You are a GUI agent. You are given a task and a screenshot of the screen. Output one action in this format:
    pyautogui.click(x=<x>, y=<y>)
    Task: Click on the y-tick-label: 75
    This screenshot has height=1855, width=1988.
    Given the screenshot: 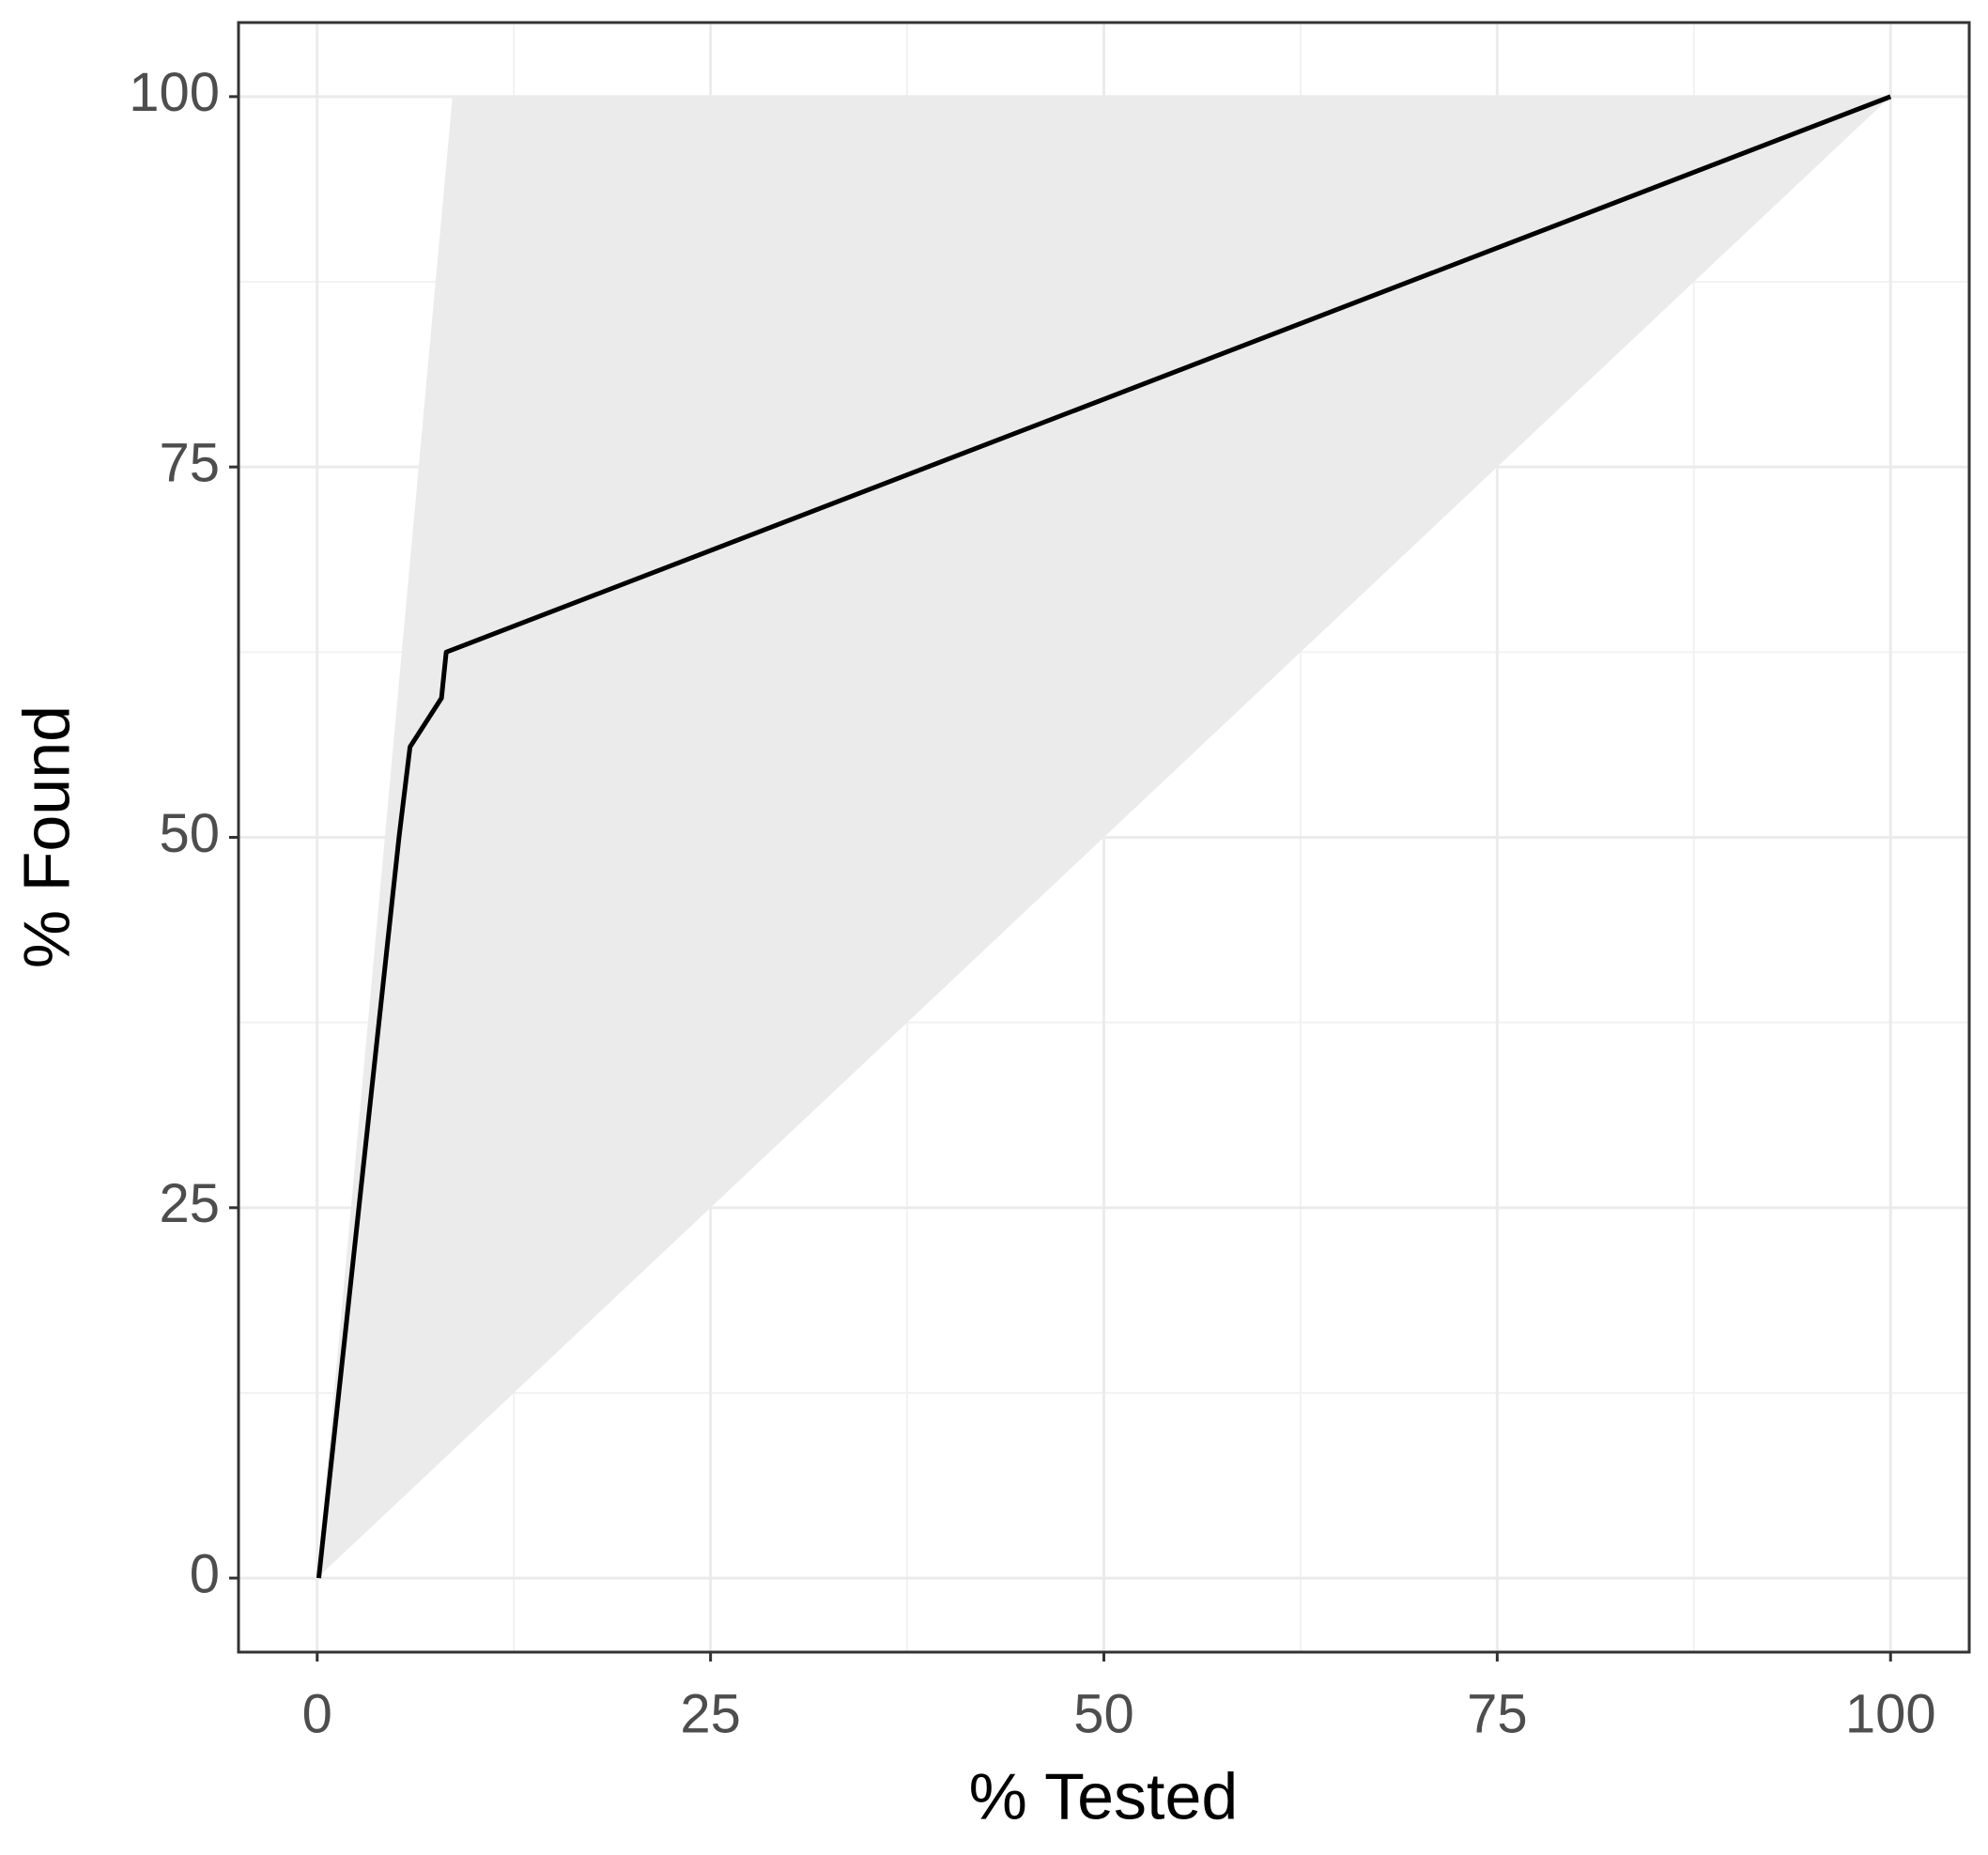 What is the action you would take?
    pyautogui.click(x=189, y=463)
    